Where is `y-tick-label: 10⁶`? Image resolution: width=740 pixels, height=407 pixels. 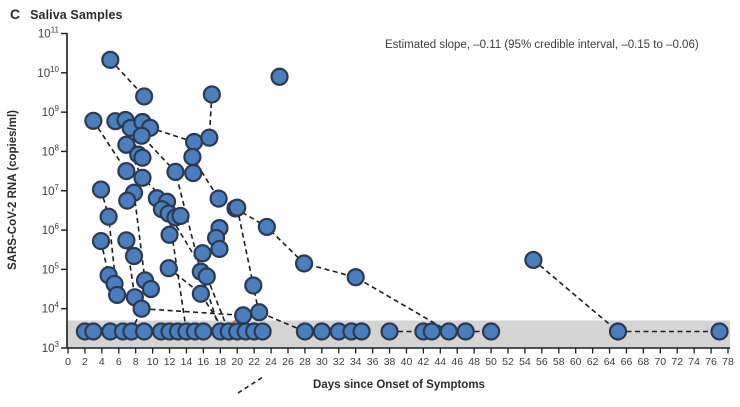 y-tick-label: 10⁶ is located at coordinates (51, 229).